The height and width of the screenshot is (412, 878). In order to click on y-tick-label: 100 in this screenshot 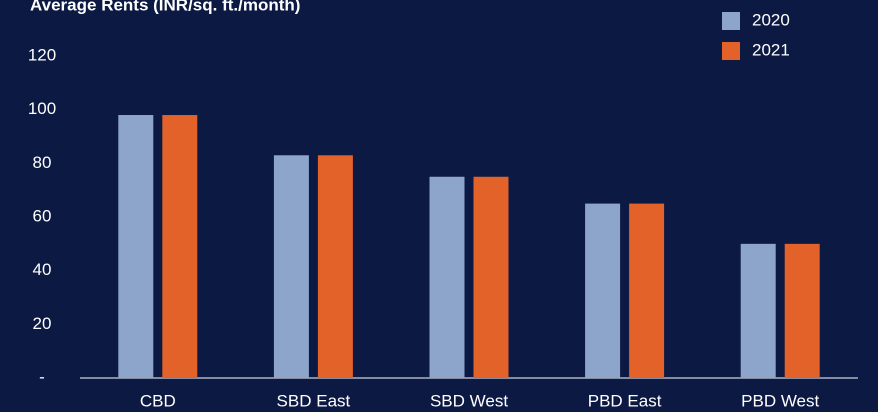, I will do `click(42, 108)`.